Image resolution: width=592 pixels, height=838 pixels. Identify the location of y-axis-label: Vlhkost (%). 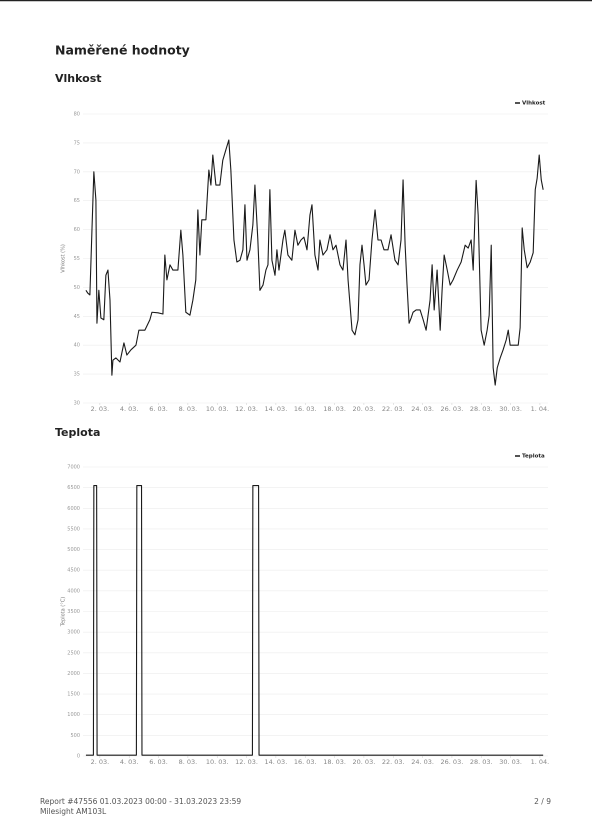
(64, 258).